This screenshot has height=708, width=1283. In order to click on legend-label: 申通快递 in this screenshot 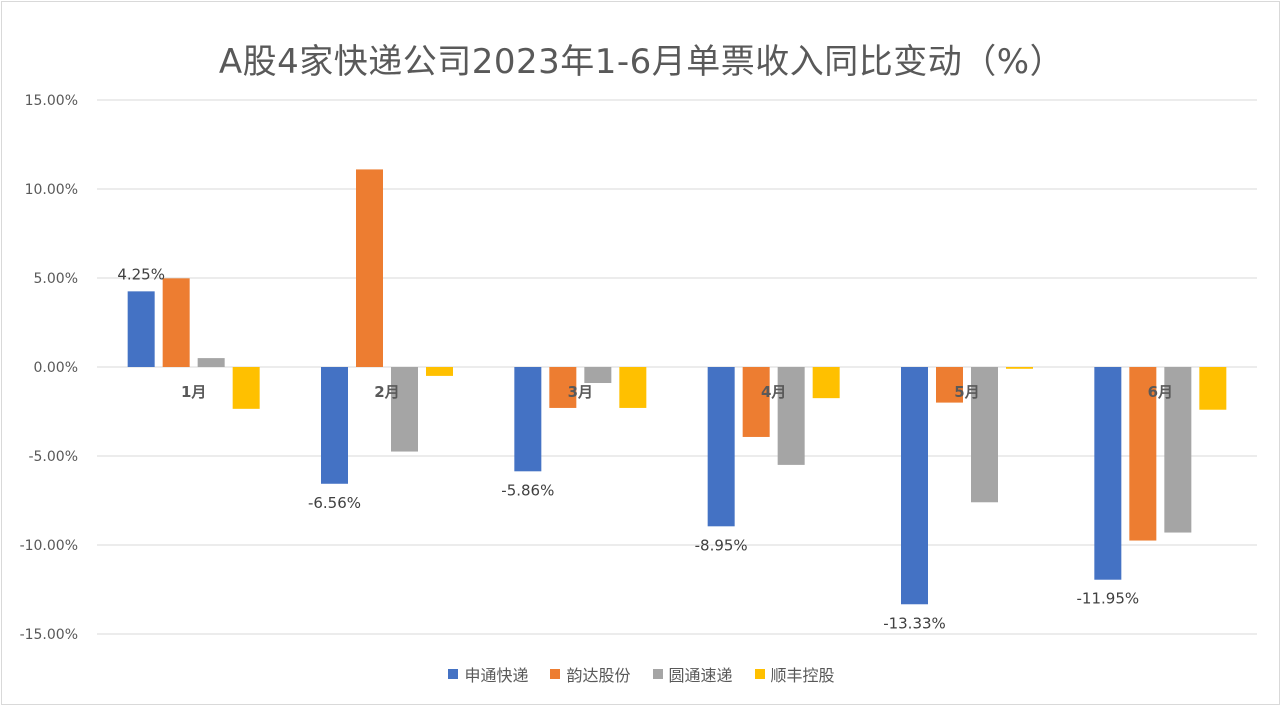, I will do `click(496, 675)`.